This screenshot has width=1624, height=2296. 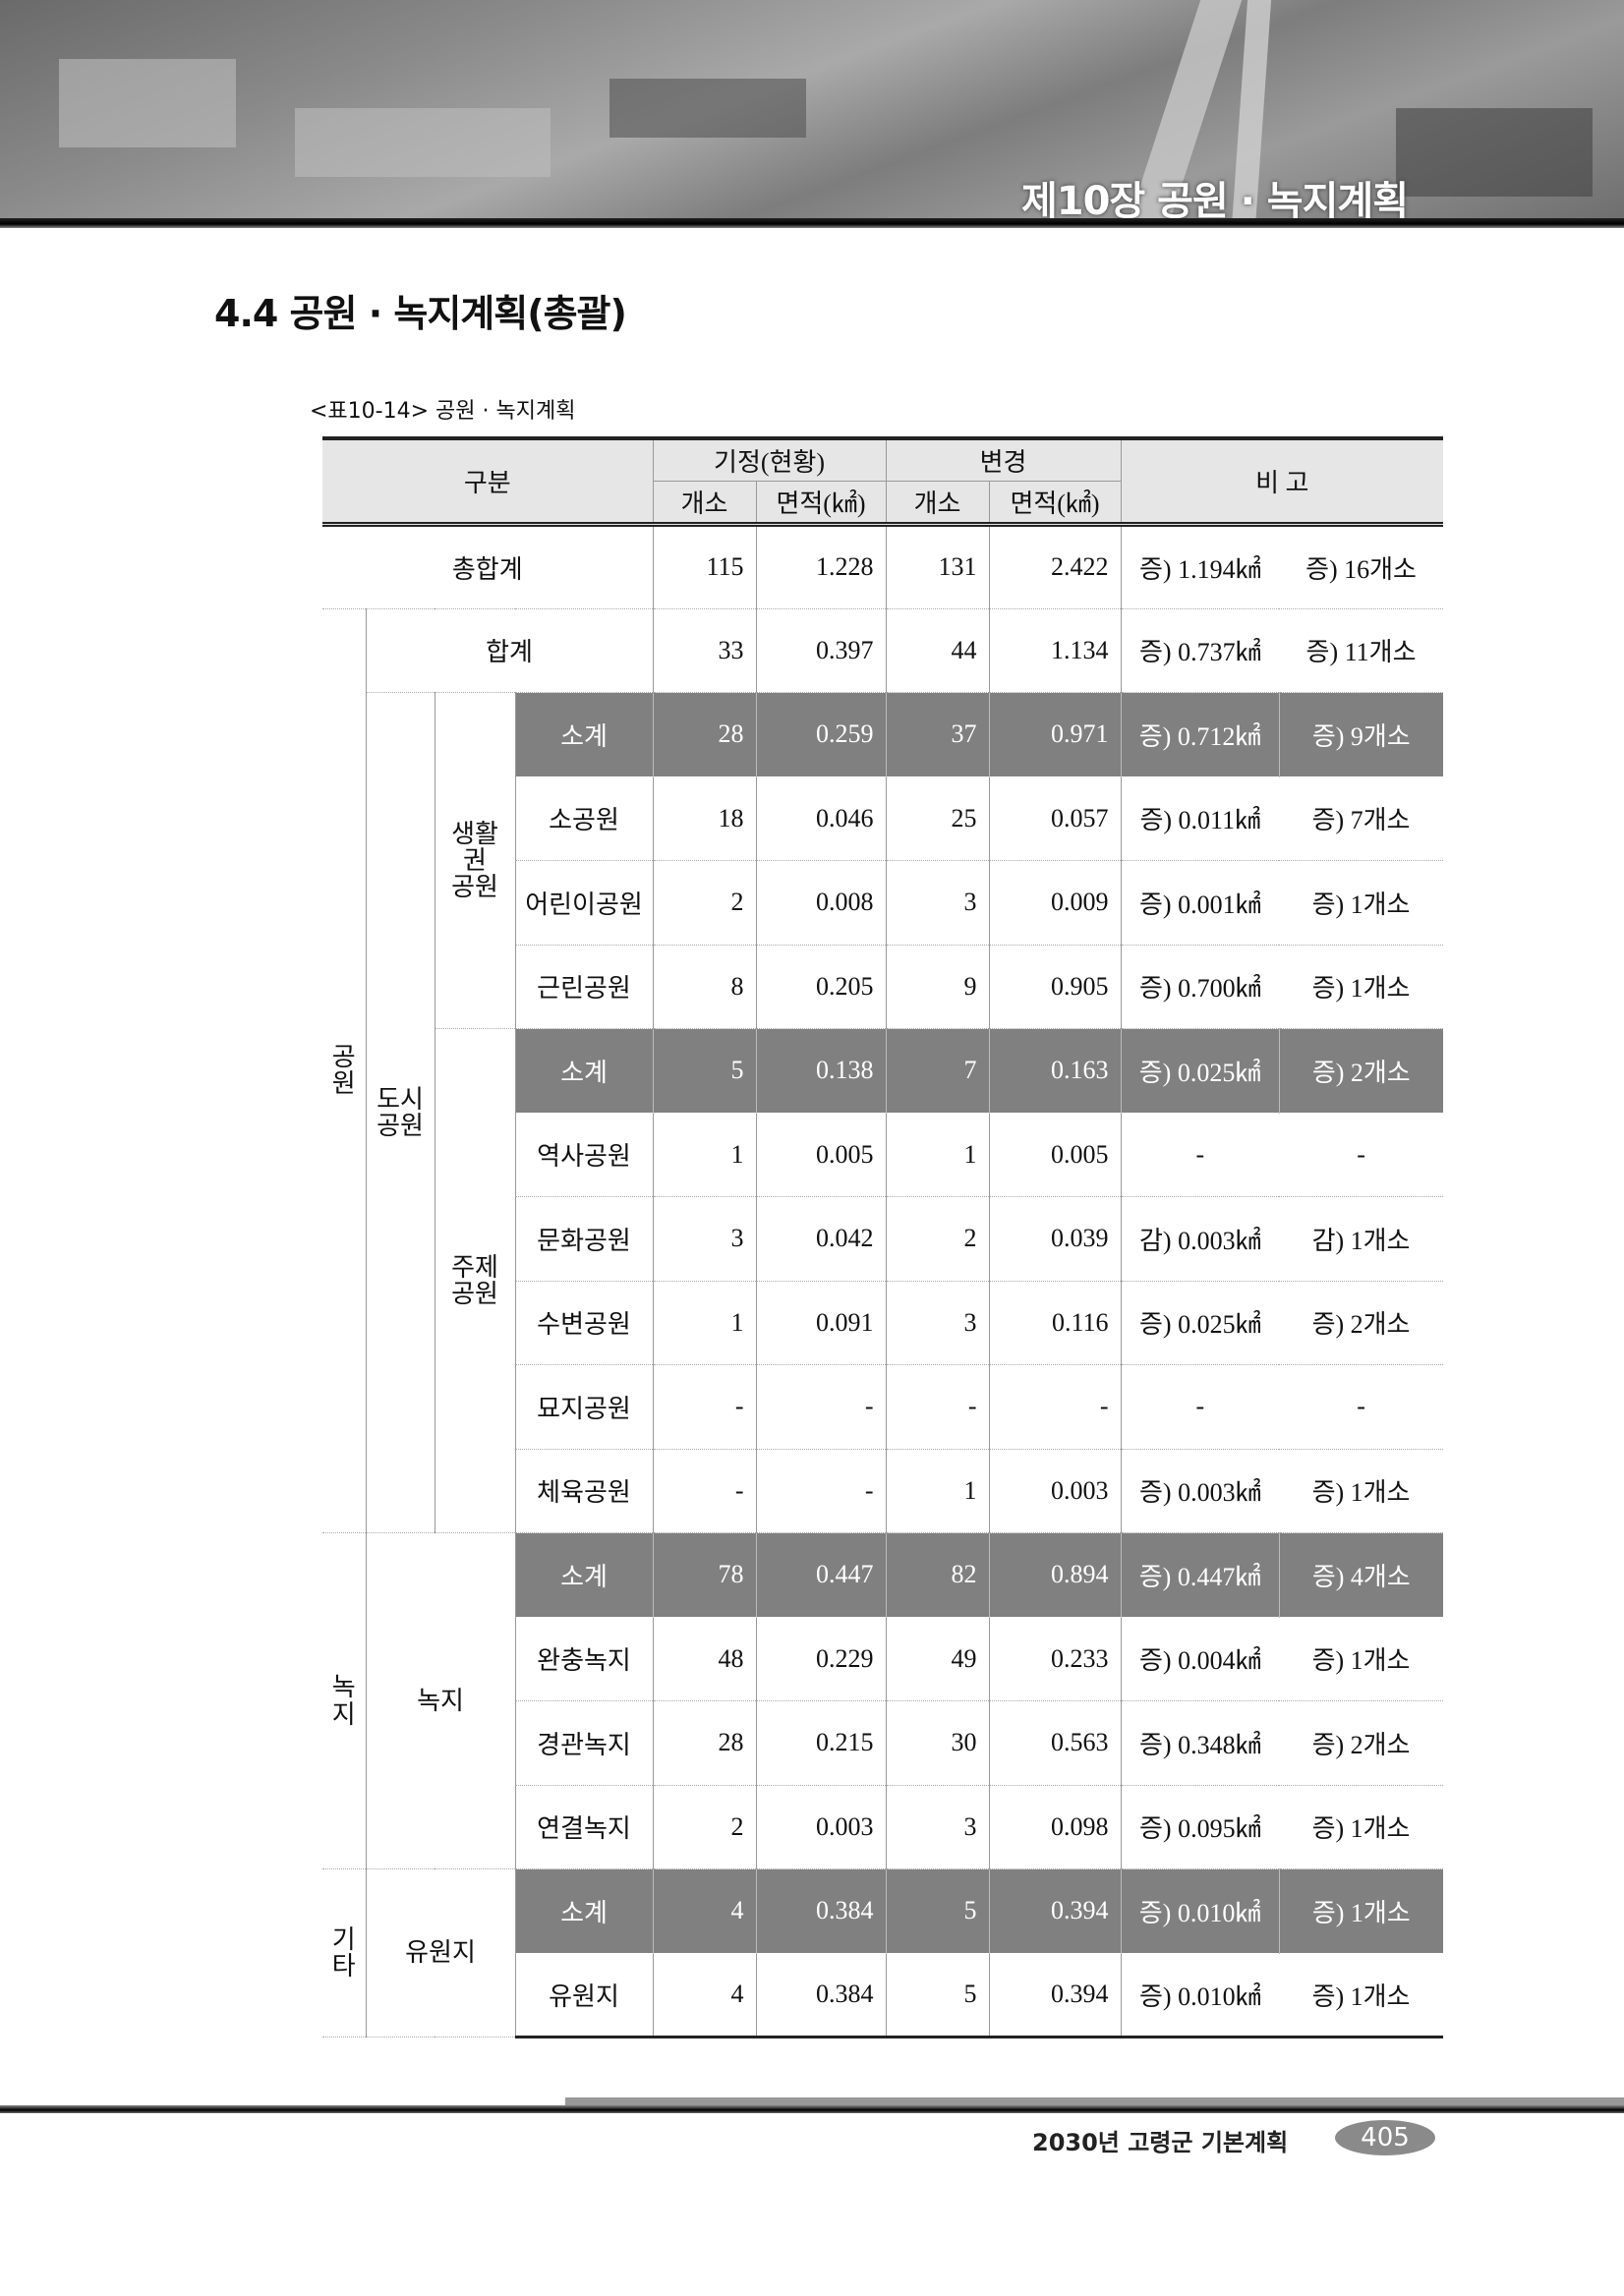 What do you see at coordinates (704, 818) in the screenshot?
I see `existing-count: 18` at bounding box center [704, 818].